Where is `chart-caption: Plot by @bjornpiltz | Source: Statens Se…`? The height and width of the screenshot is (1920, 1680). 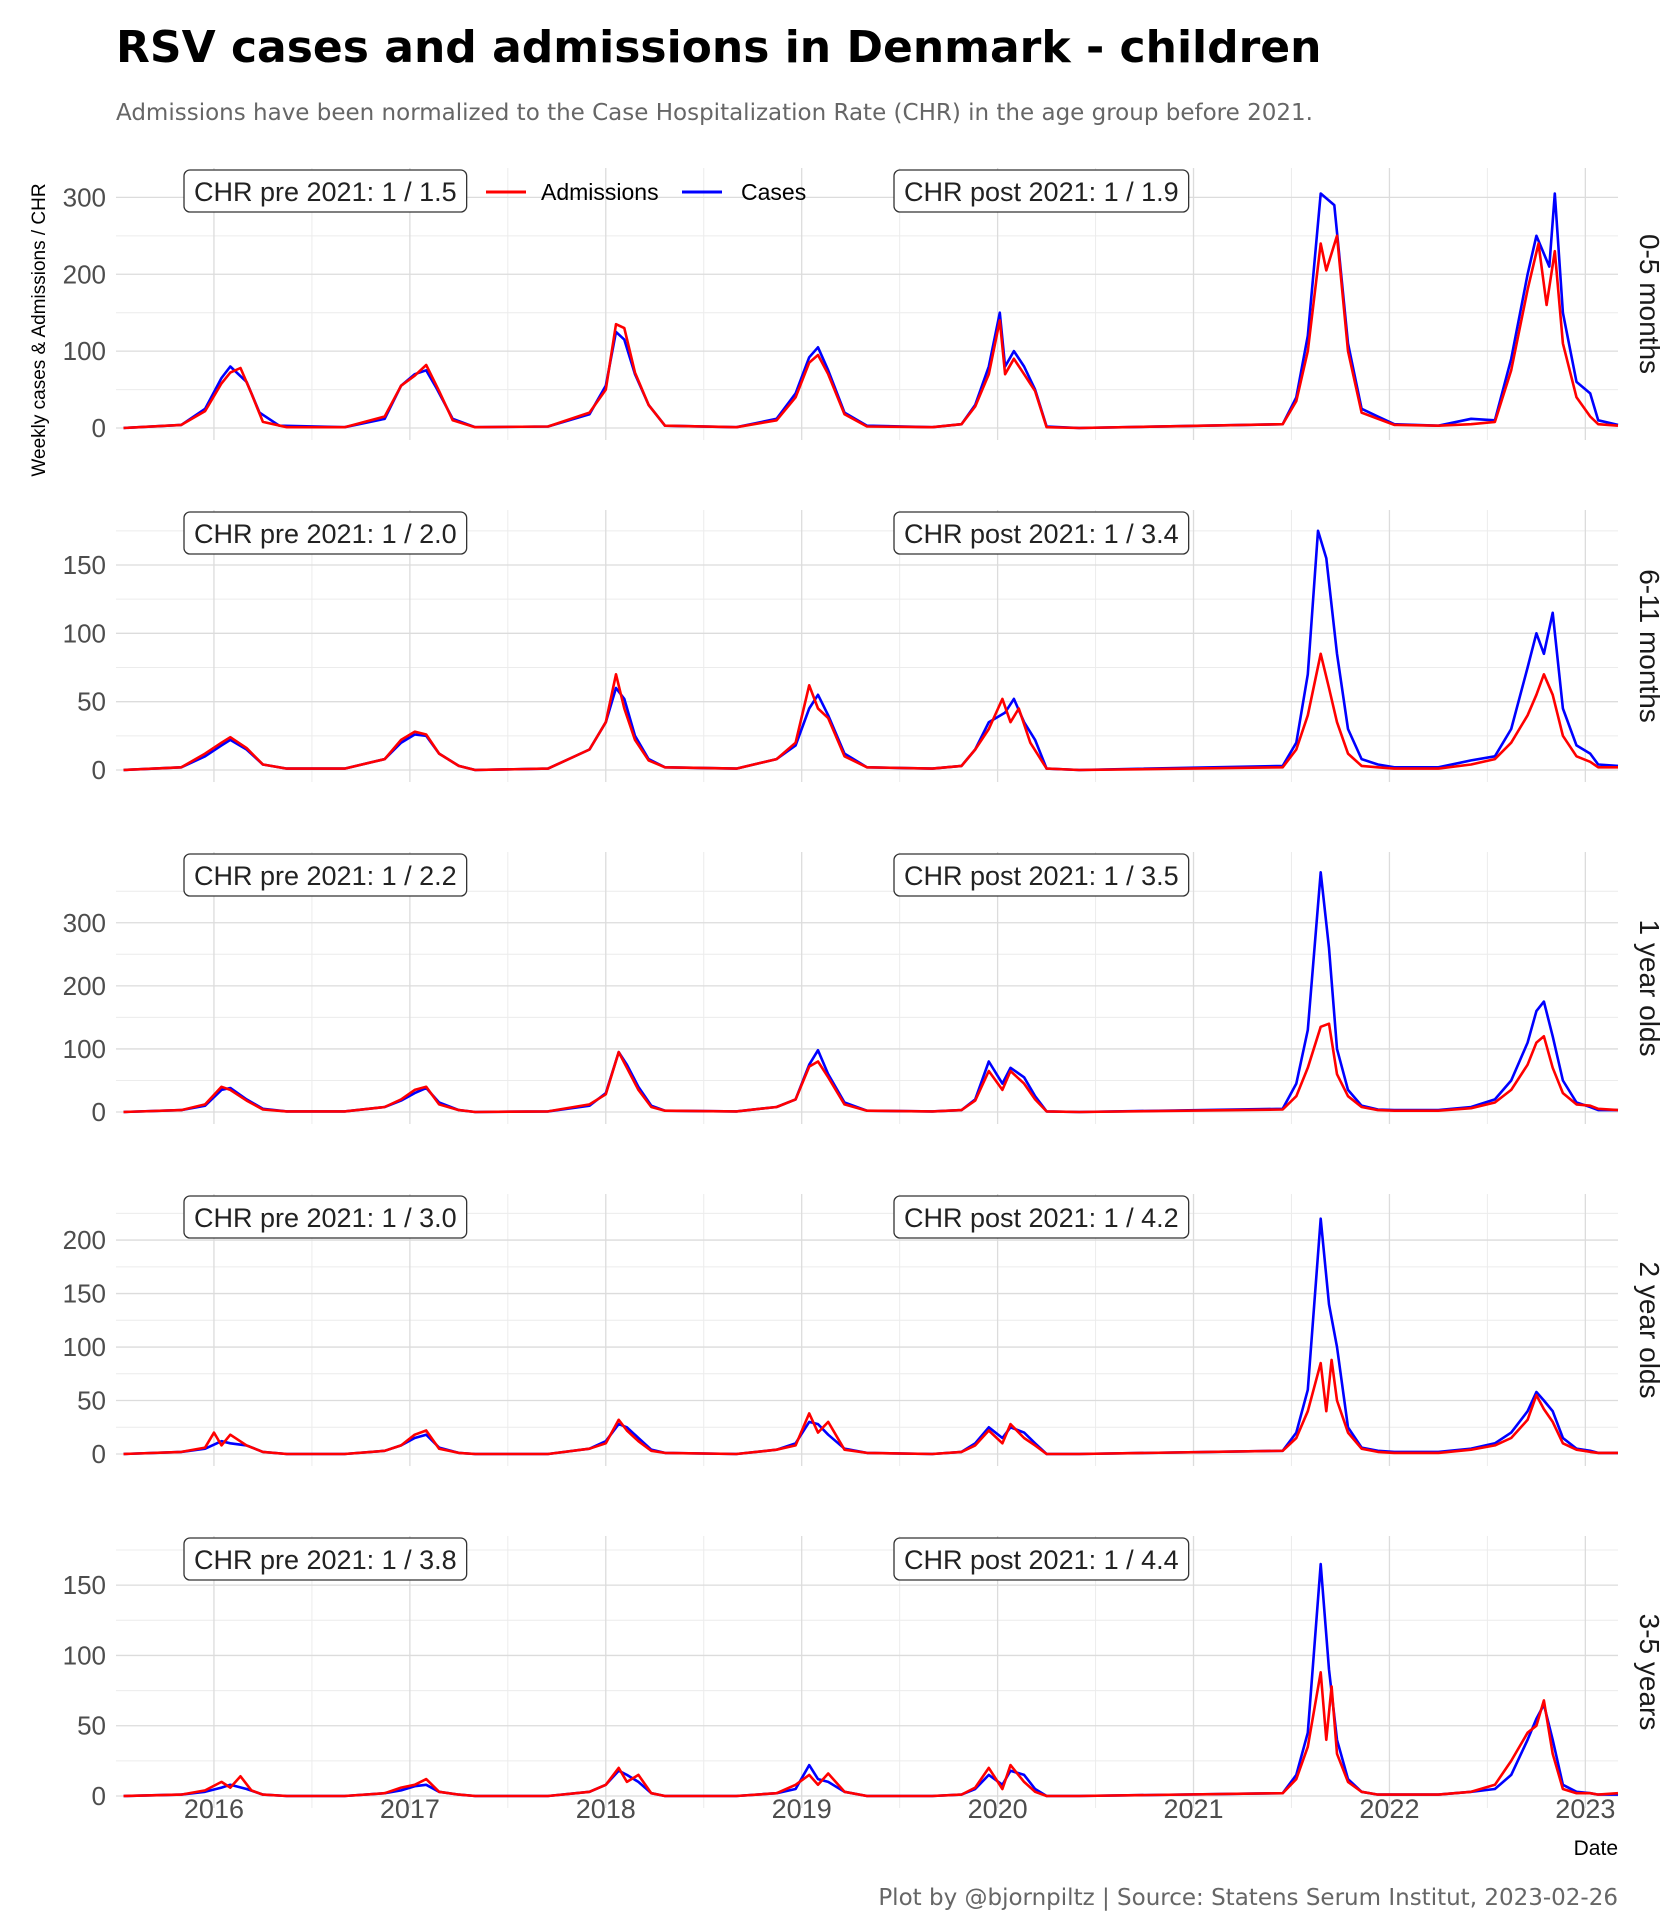 chart-caption: Plot by @bjornpiltz | Source: Statens Se… is located at coordinates (1248, 1898).